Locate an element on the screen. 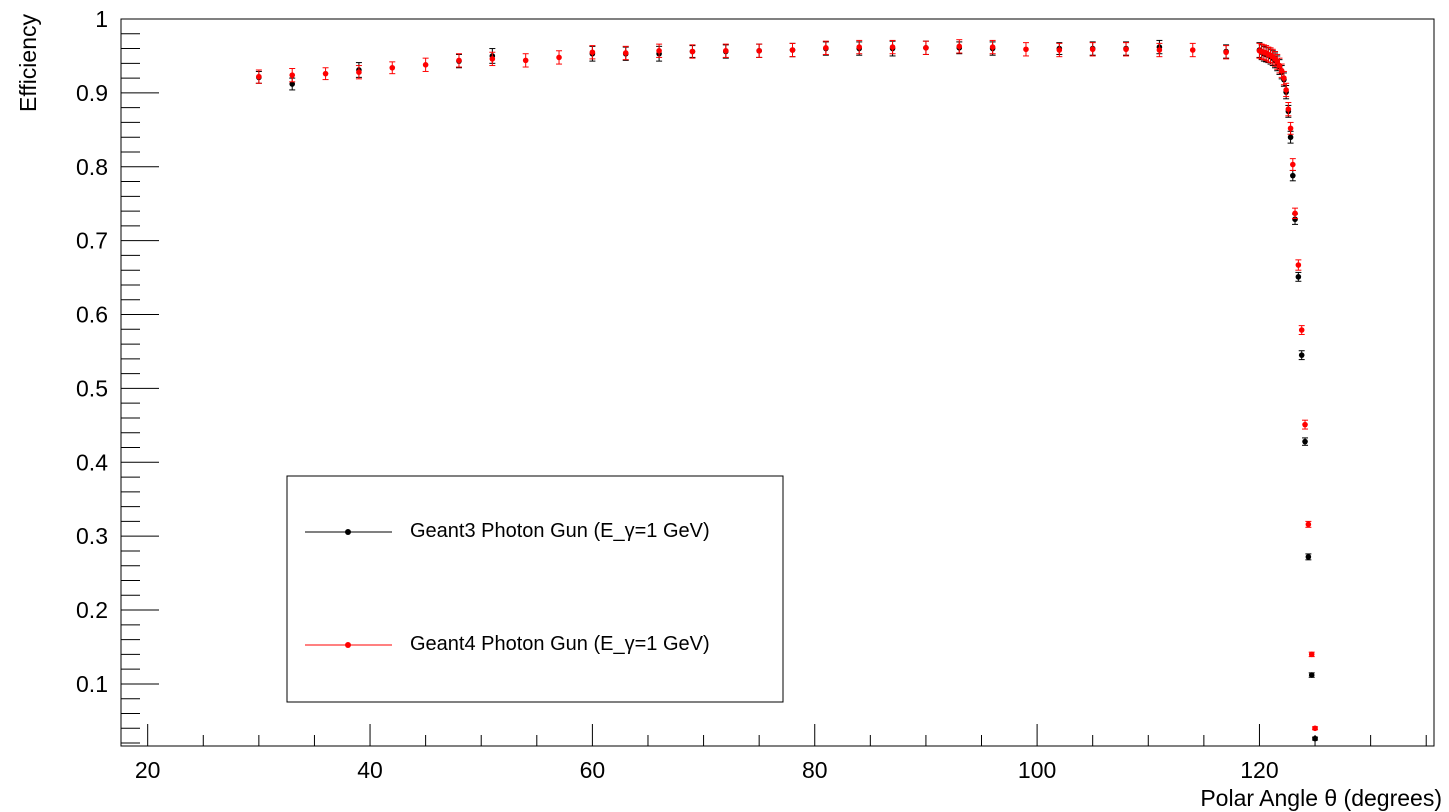 The width and height of the screenshot is (1449, 812). y-tick-label: 0.8 is located at coordinates (92, 167).